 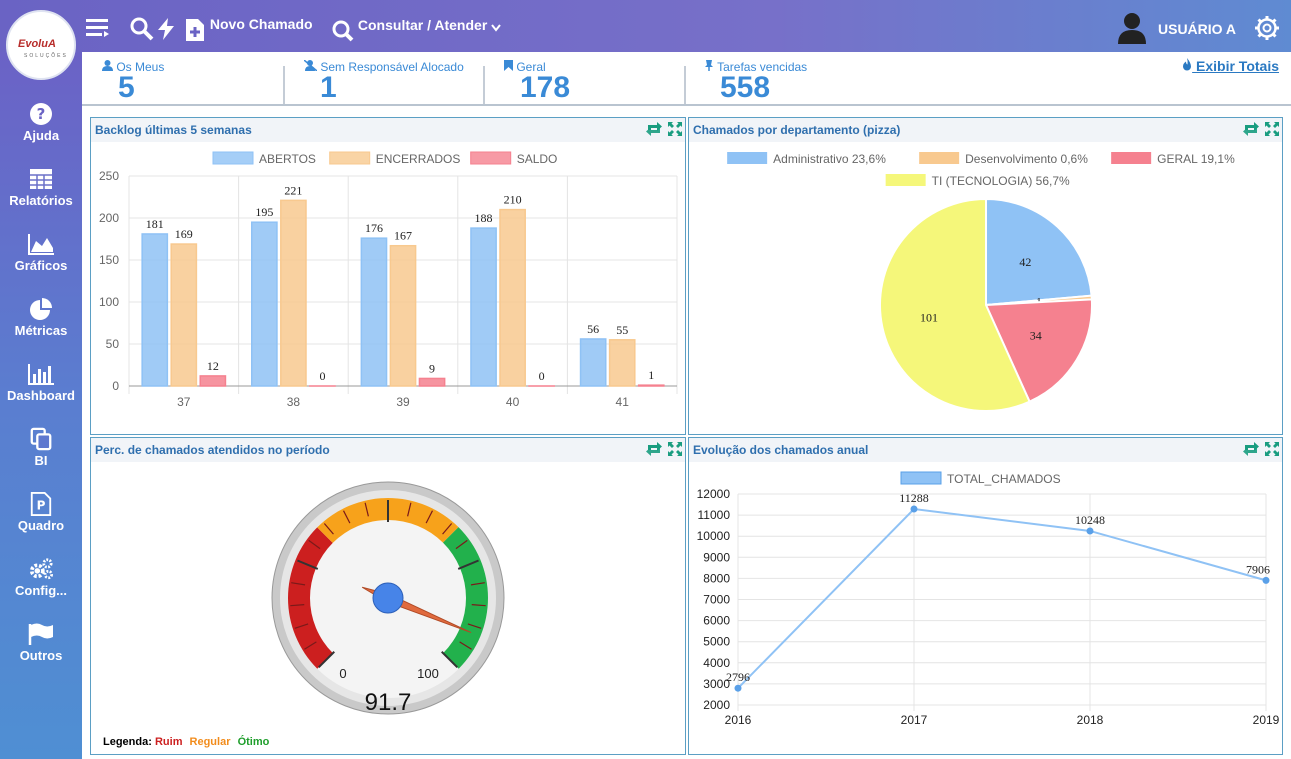 I want to click on data-label: 176, so click(x=374, y=228).